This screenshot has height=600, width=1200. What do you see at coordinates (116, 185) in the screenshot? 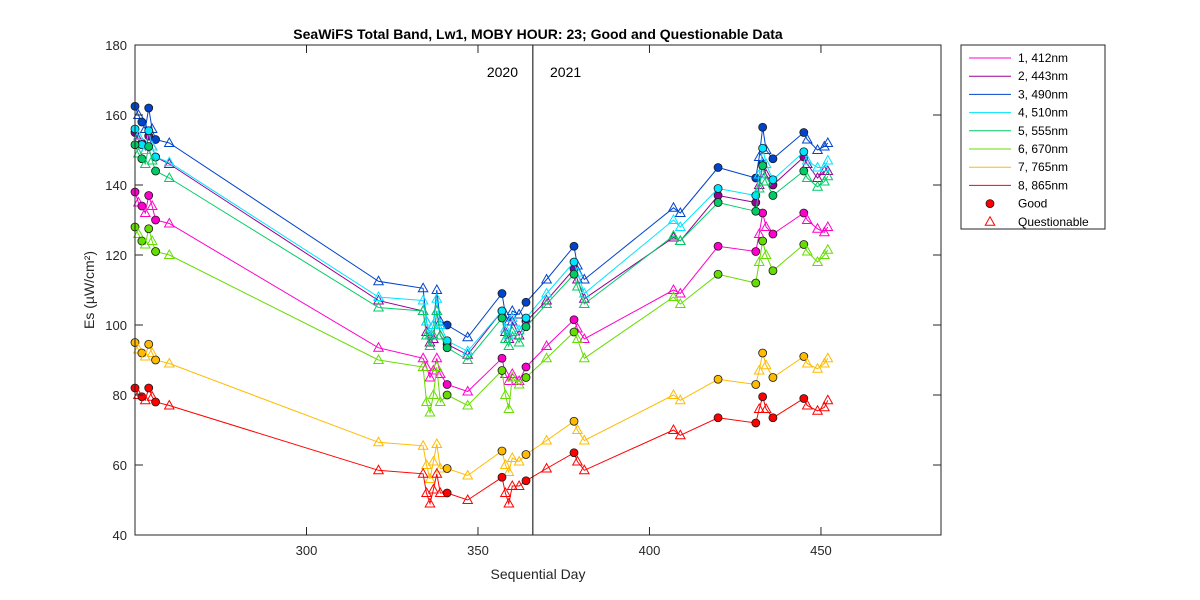
I see `y-tick-label: 140` at bounding box center [116, 185].